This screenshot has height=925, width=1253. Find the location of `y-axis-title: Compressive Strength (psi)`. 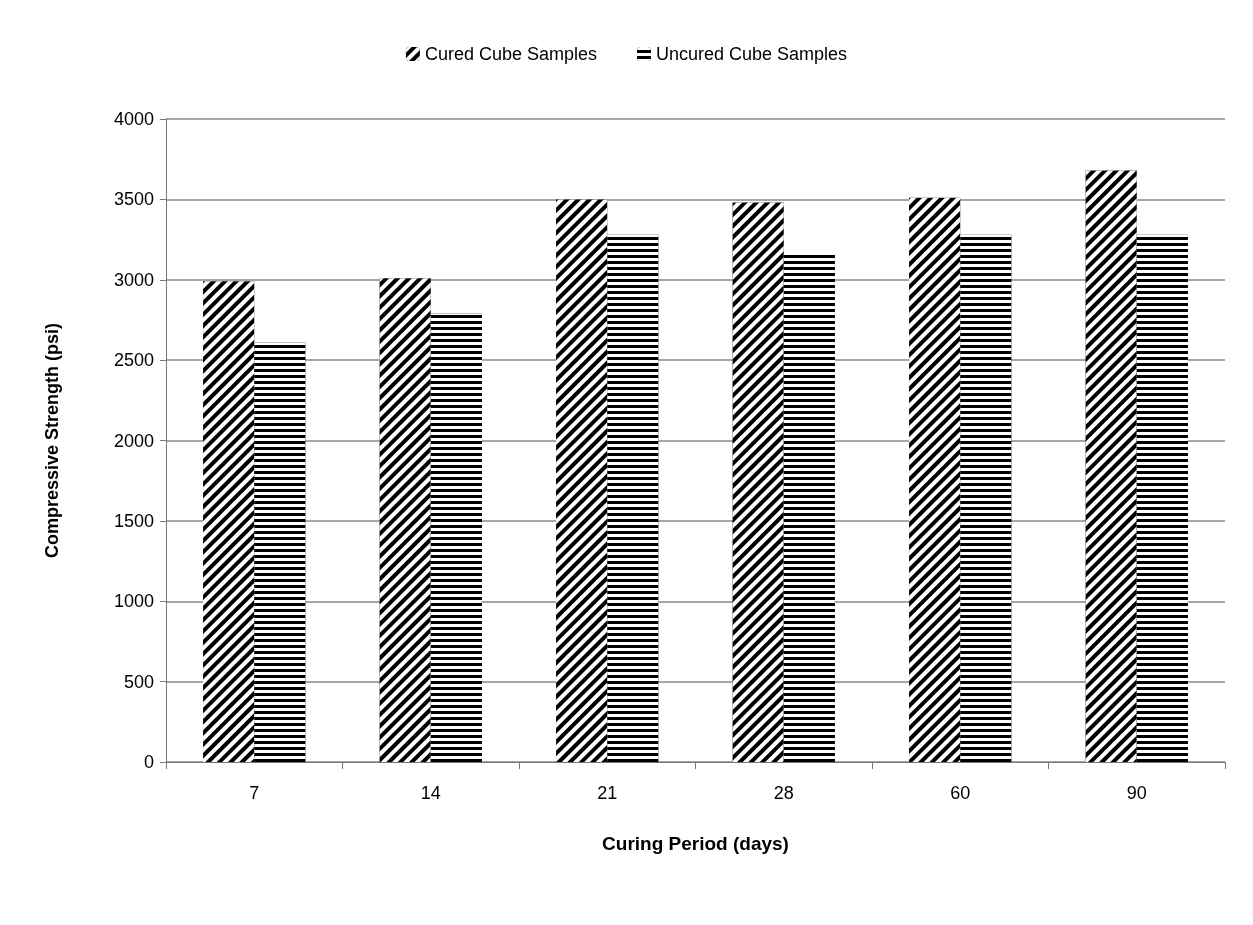

y-axis-title: Compressive Strength (psi) is located at coordinates (52, 440).